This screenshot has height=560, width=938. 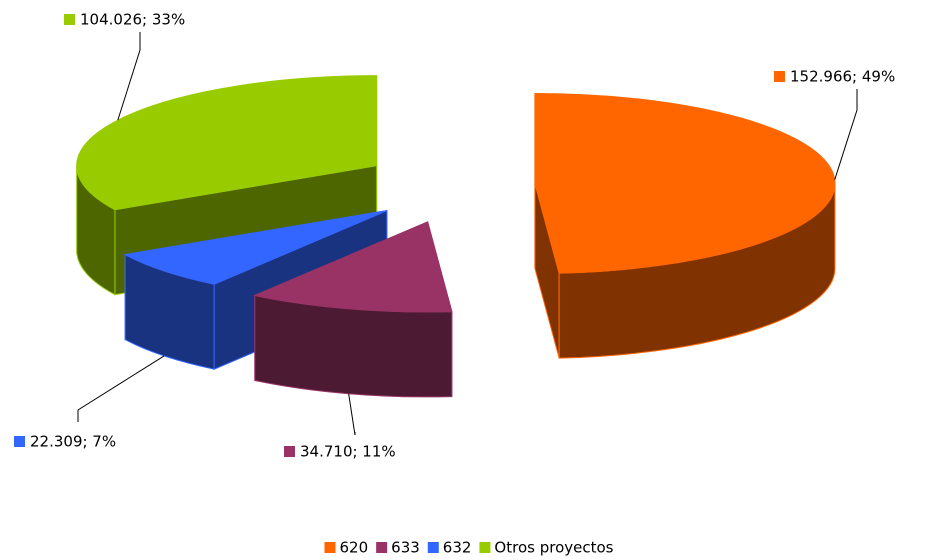 I want to click on data-label: 34.710; 11%, so click(x=348, y=452).